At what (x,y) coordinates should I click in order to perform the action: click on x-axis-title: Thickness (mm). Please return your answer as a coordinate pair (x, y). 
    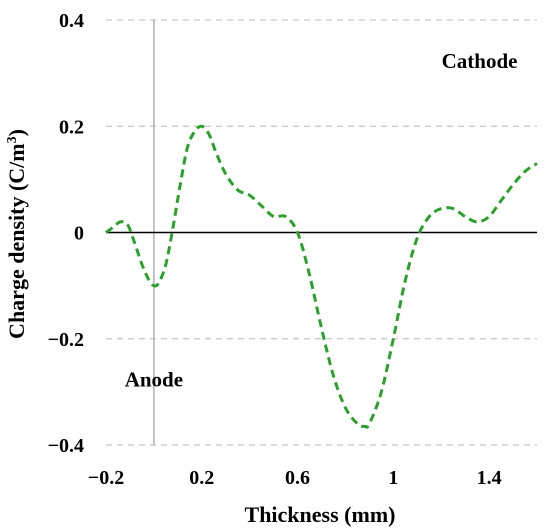
    Looking at the image, I should click on (320, 514).